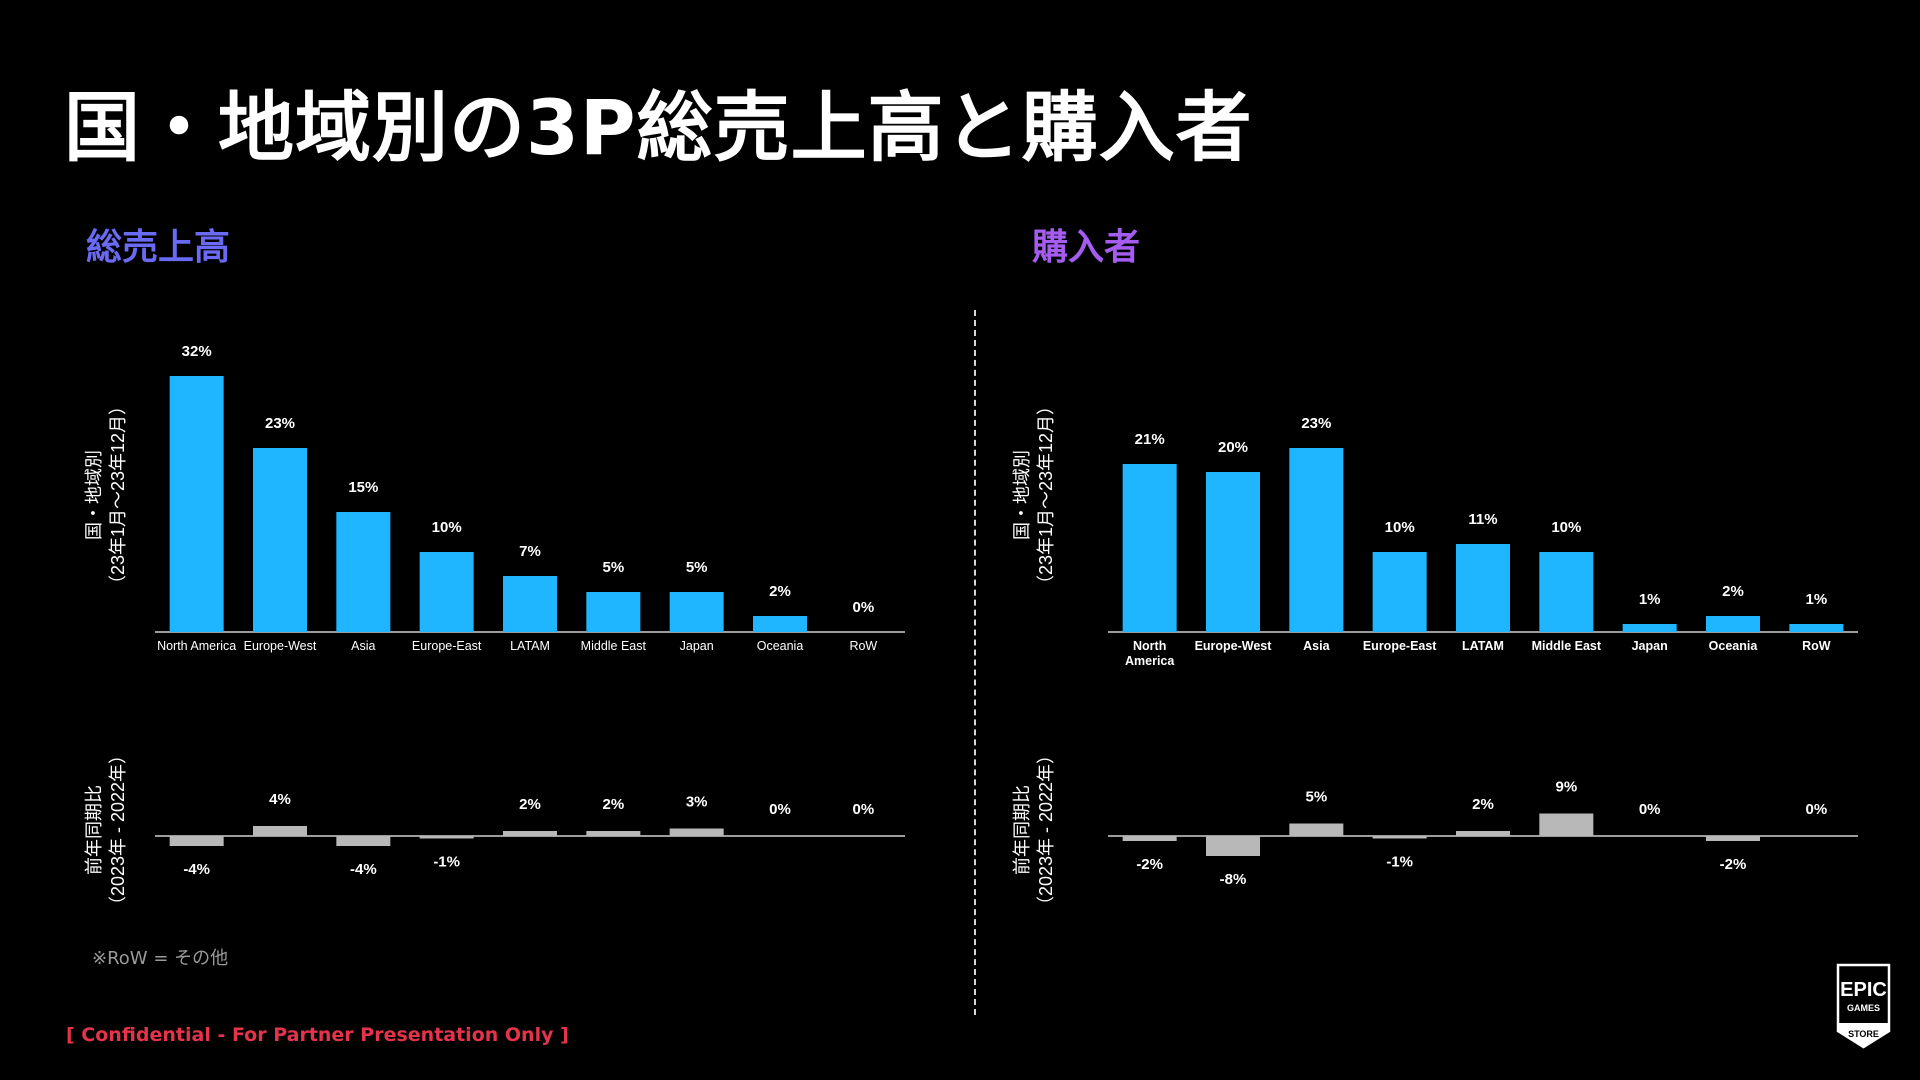 This screenshot has width=1920, height=1080. I want to click on bar-value-label-japan: 5%, so click(697, 567).